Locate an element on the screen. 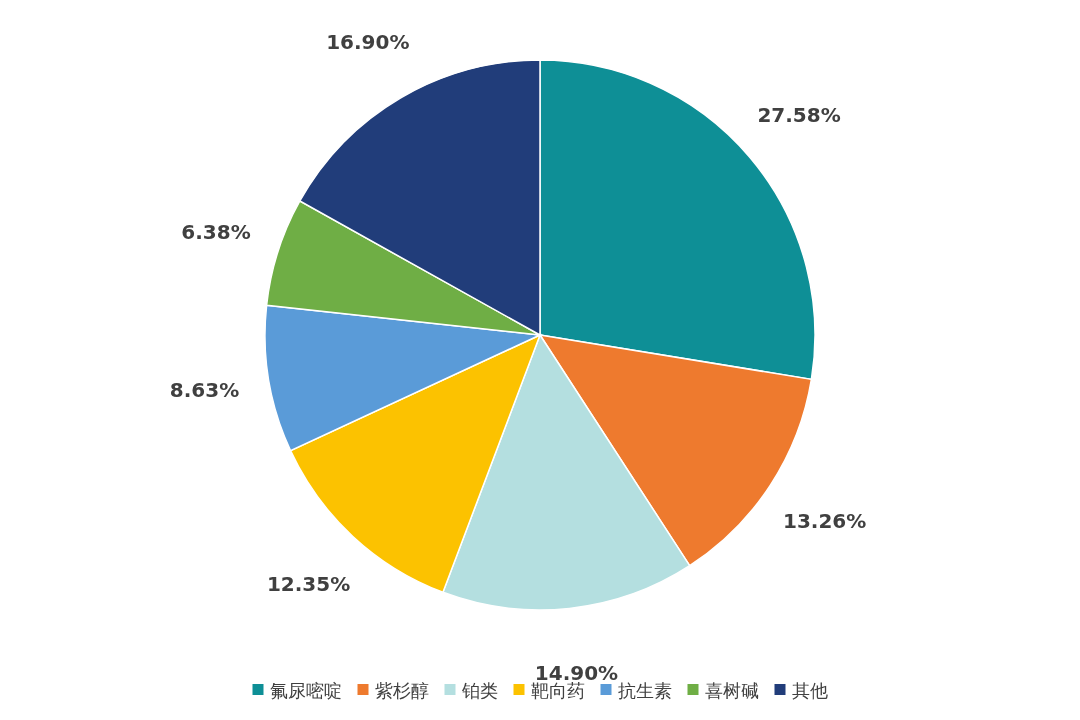 The width and height of the screenshot is (1080, 720). legend-label: 铂类 is located at coordinates (479, 690).